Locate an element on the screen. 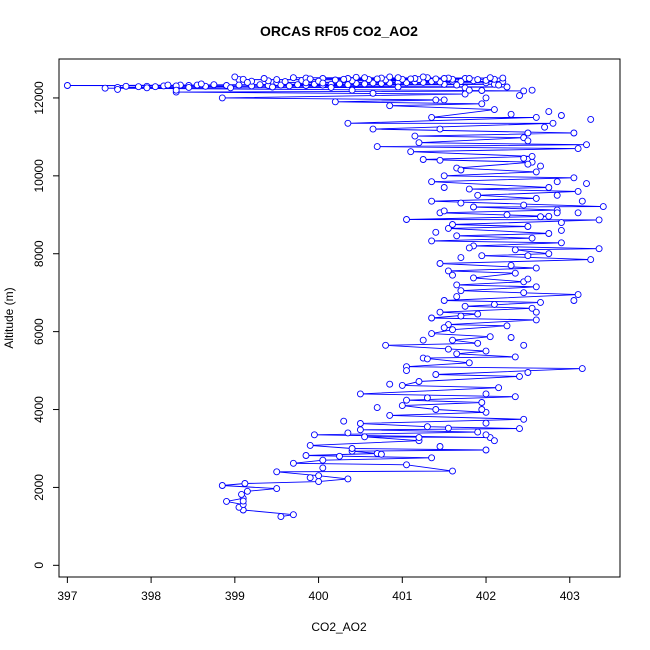 The width and height of the screenshot is (650, 650). y-tick-label: 4000 is located at coordinates (39, 409).